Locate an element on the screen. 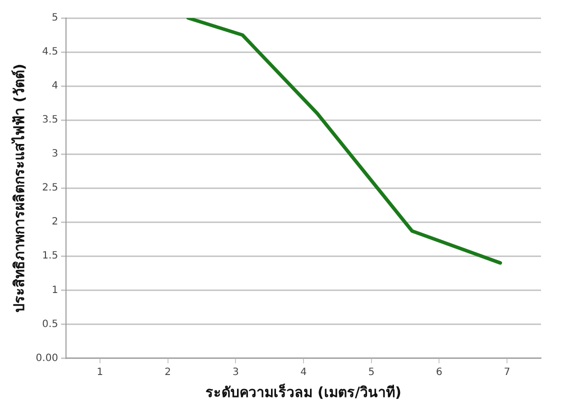 This screenshot has width=563, height=414. y-tick-label: 5 is located at coordinates (55, 18).